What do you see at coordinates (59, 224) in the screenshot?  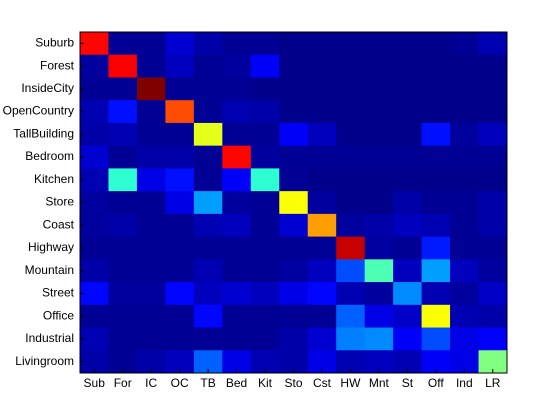 I see `y-tick-label: Coast` at bounding box center [59, 224].